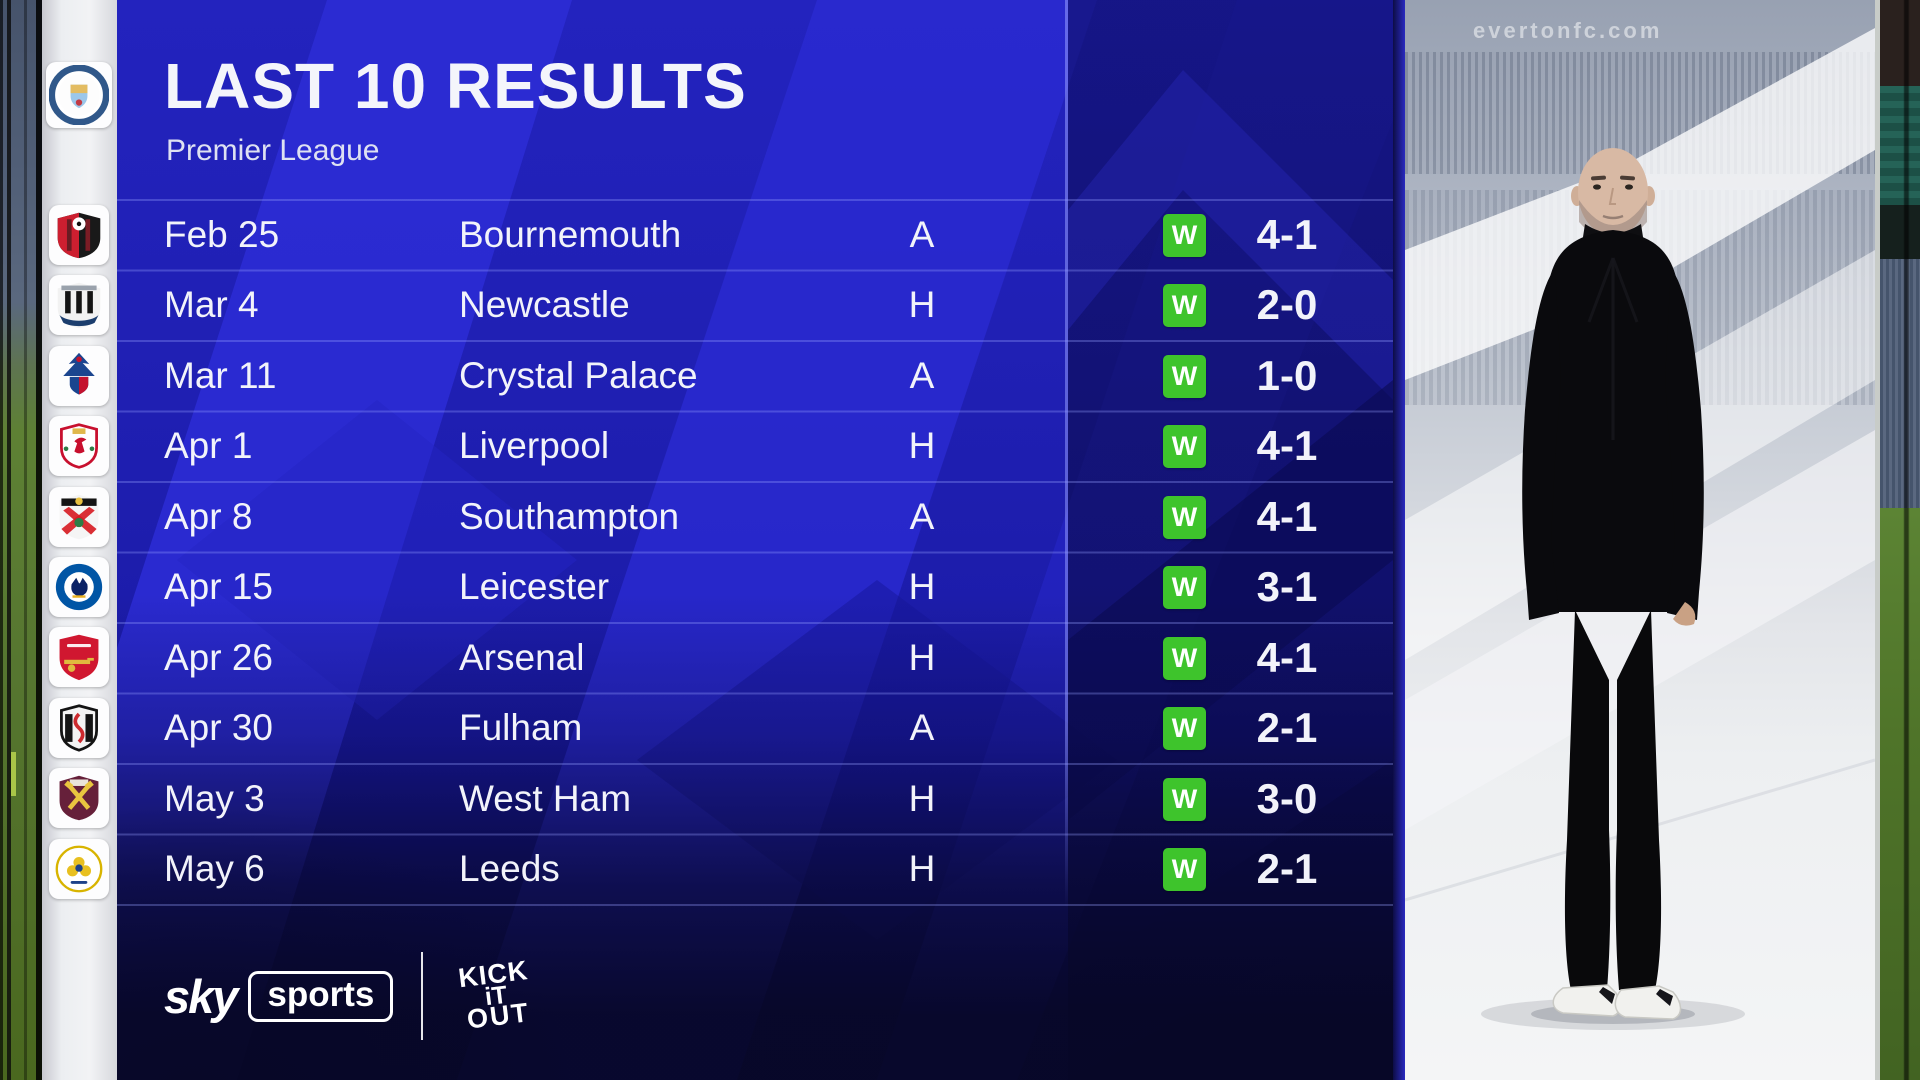 The height and width of the screenshot is (1080, 1920). What do you see at coordinates (219, 657) in the screenshot?
I see `match-date: Apr 26` at bounding box center [219, 657].